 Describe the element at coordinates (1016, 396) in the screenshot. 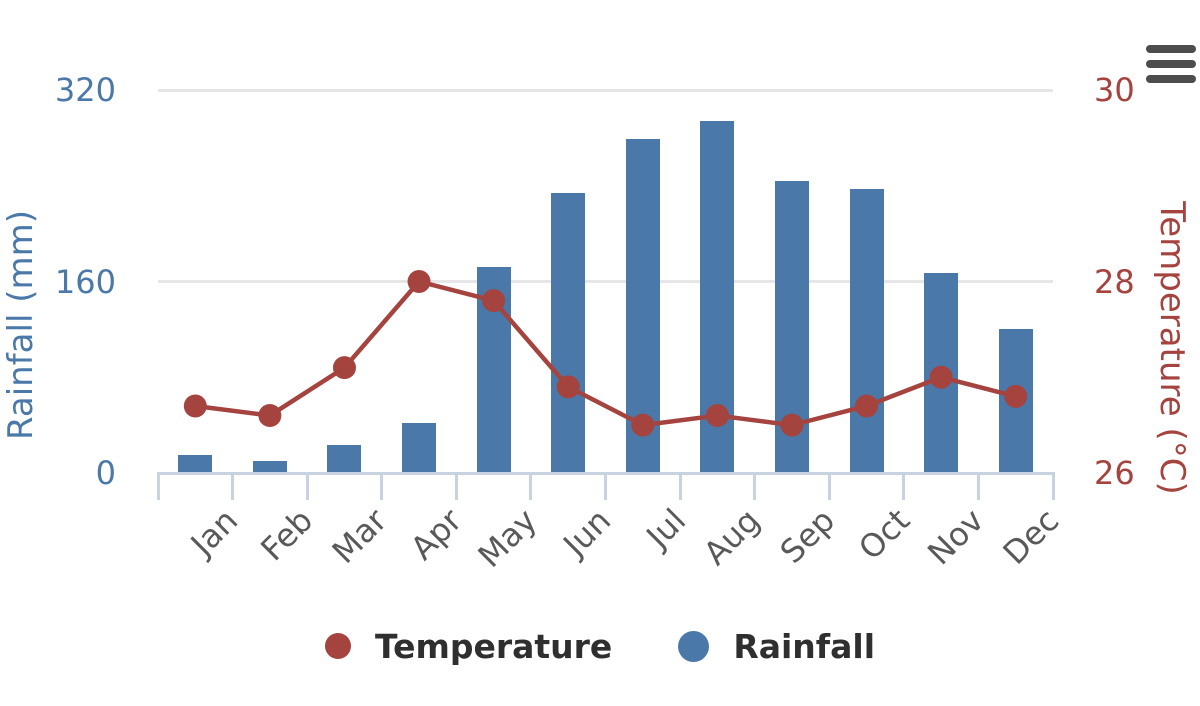

I see `temperature-point-dec` at that location.